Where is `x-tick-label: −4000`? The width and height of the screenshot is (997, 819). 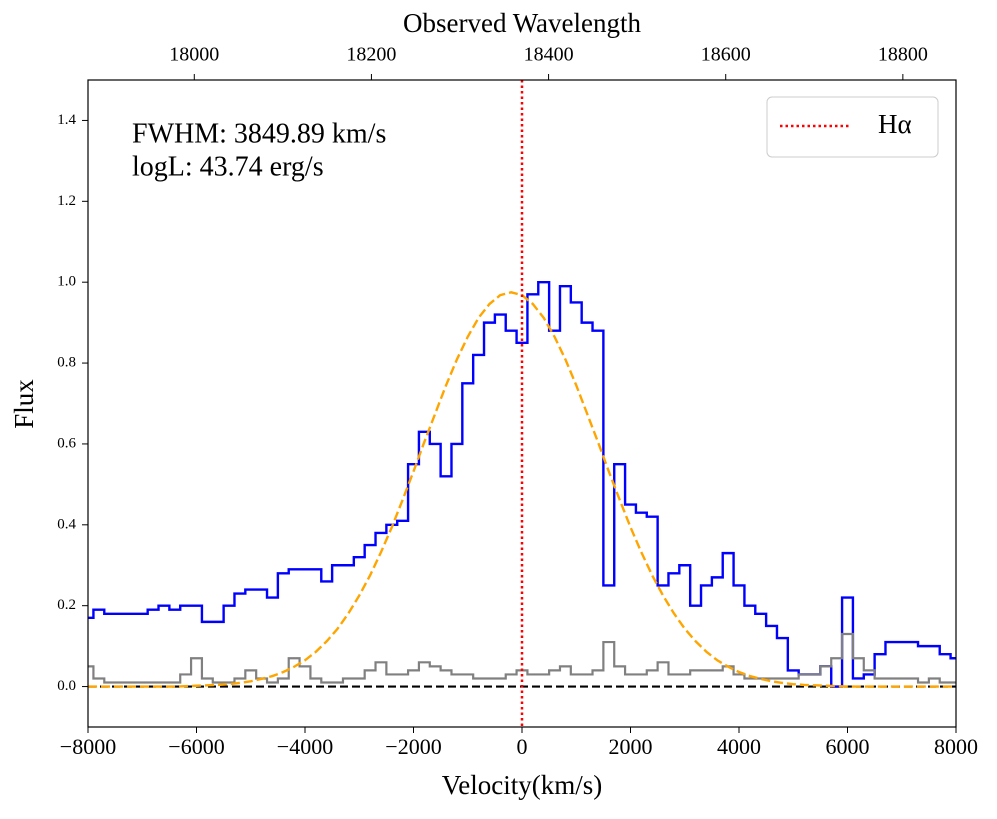 x-tick-label: −4000 is located at coordinates (305, 746).